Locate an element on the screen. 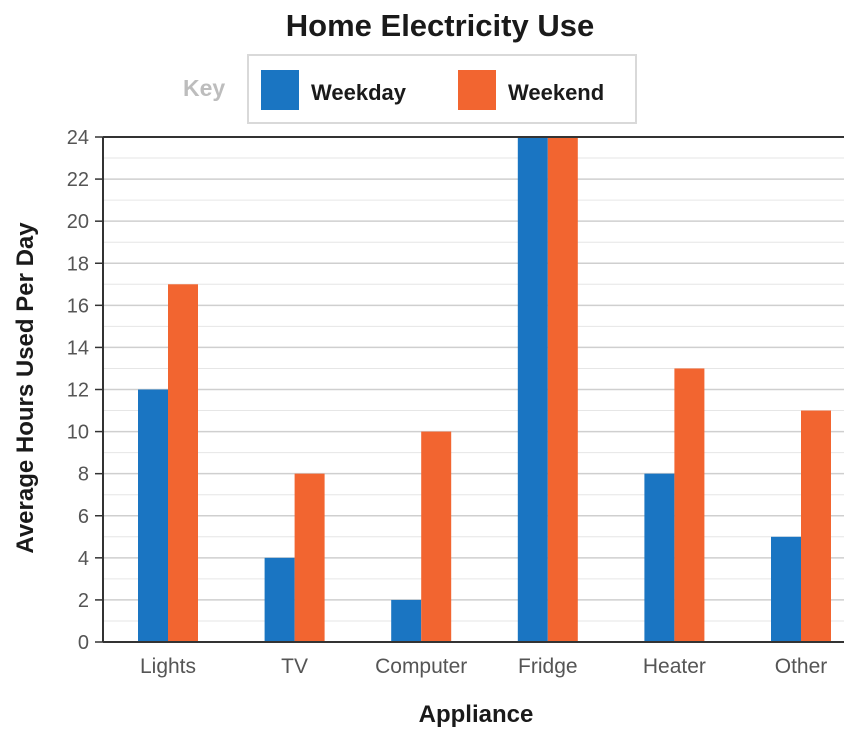  bar-weekend-fridge is located at coordinates (562, 389).